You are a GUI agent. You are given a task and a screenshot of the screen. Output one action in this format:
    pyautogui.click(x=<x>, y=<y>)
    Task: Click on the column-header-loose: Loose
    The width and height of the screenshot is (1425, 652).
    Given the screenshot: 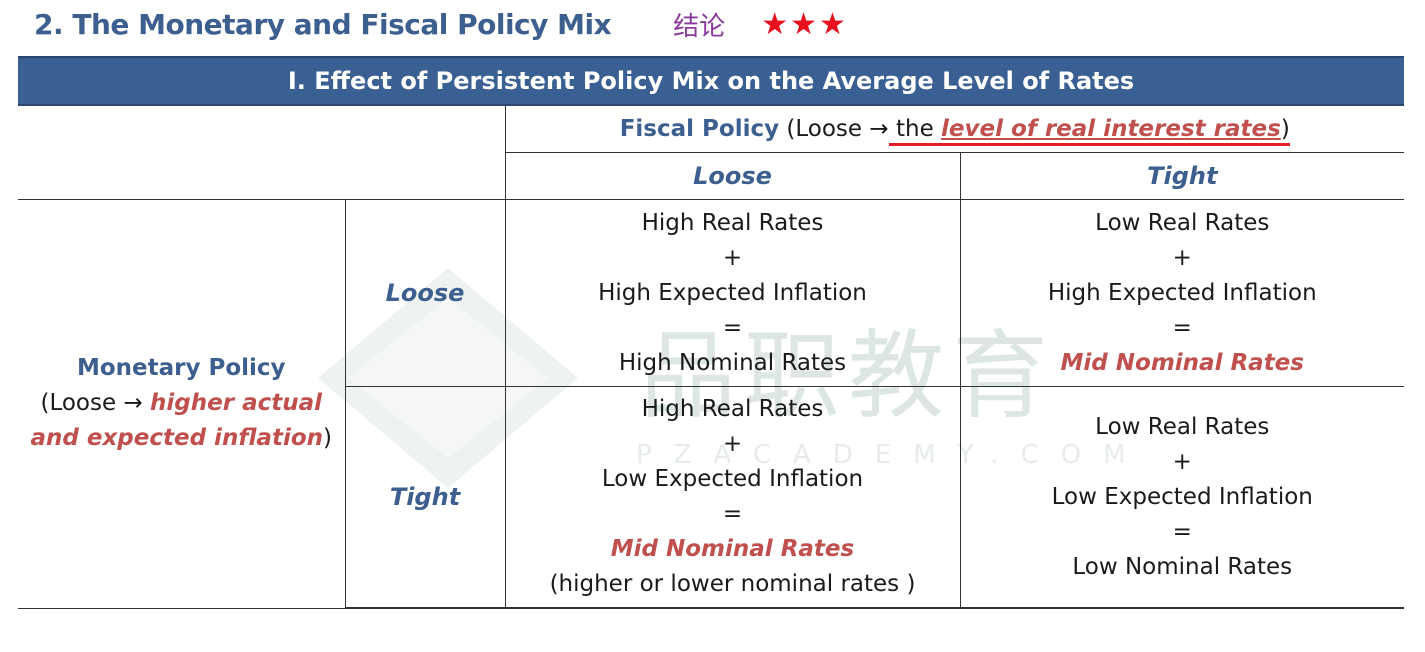 What is the action you would take?
    pyautogui.click(x=732, y=176)
    